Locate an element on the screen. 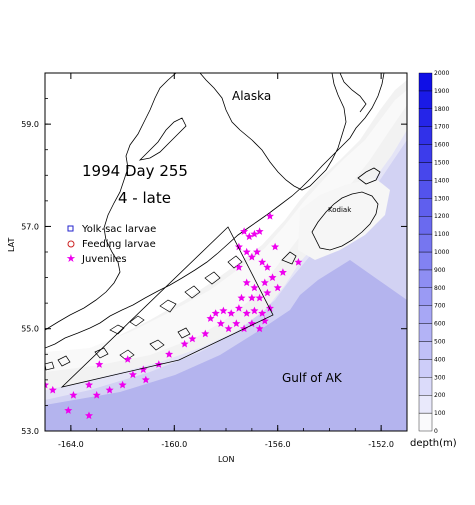 Image resolution: width=475 pixels, height=505 pixels. colorbar-unit: depth(m) is located at coordinates (433, 443).